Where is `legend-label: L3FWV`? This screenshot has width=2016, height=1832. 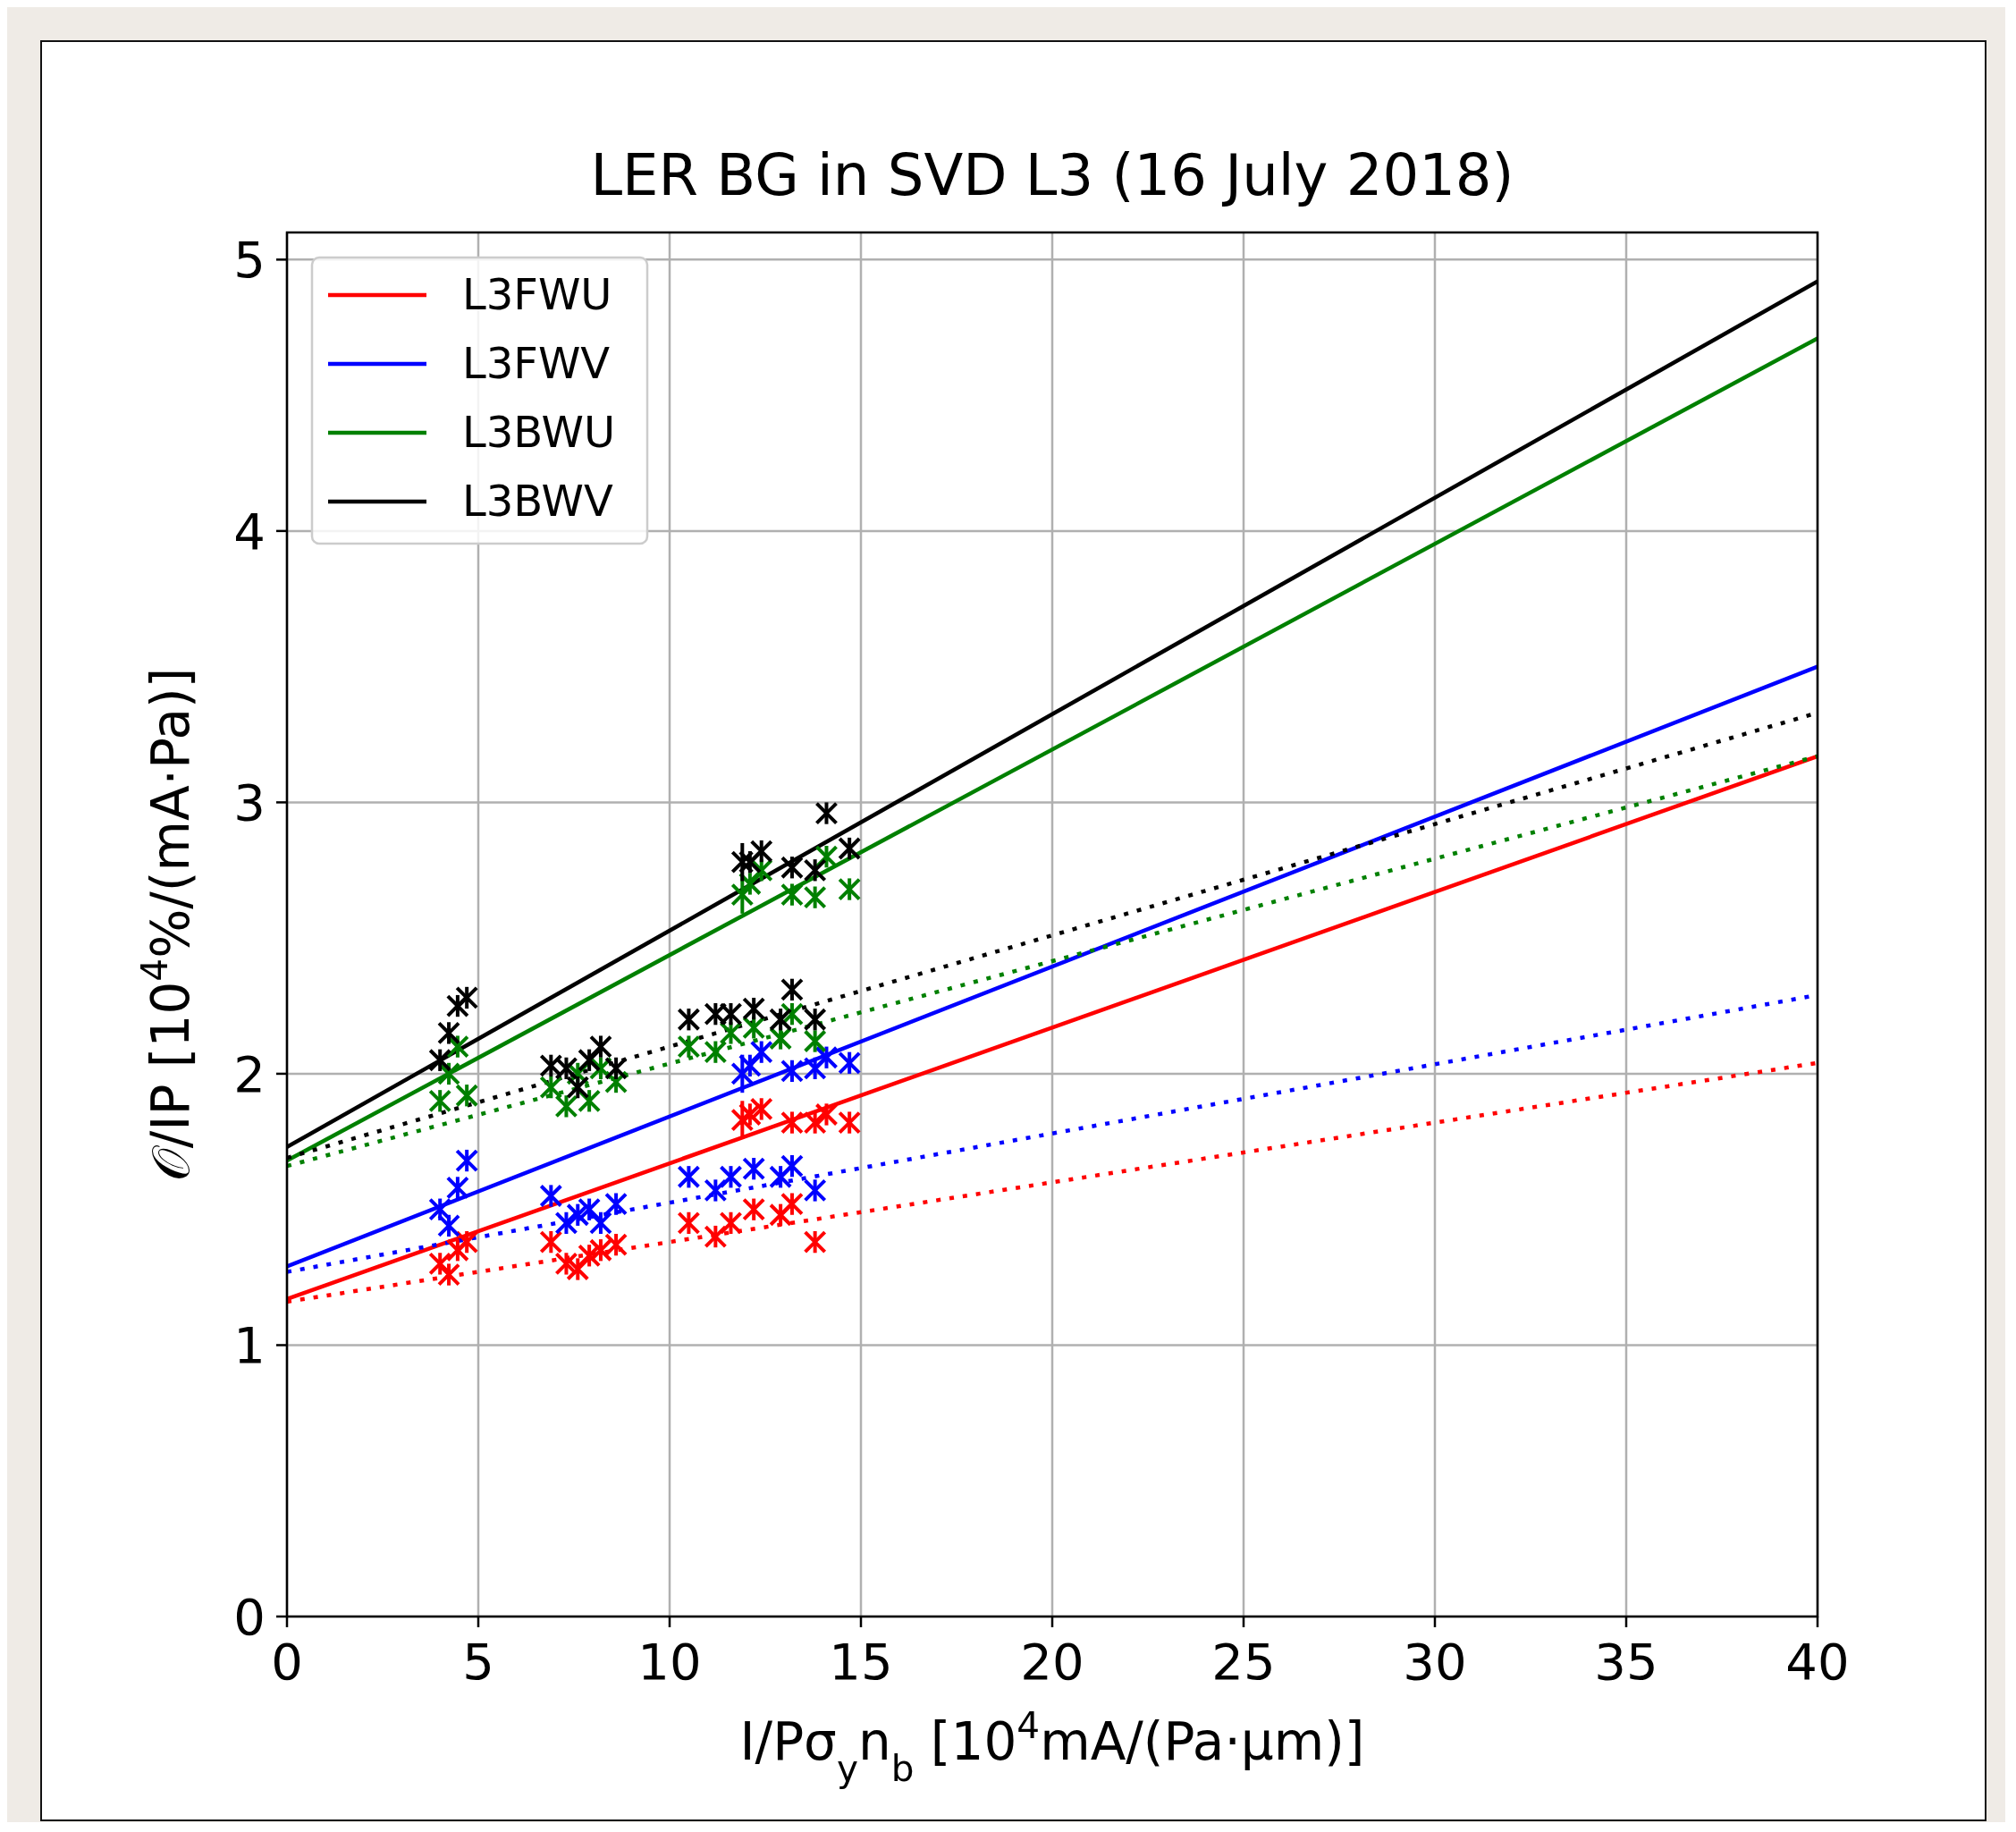
legend-label: L3FWV is located at coordinates (536, 363).